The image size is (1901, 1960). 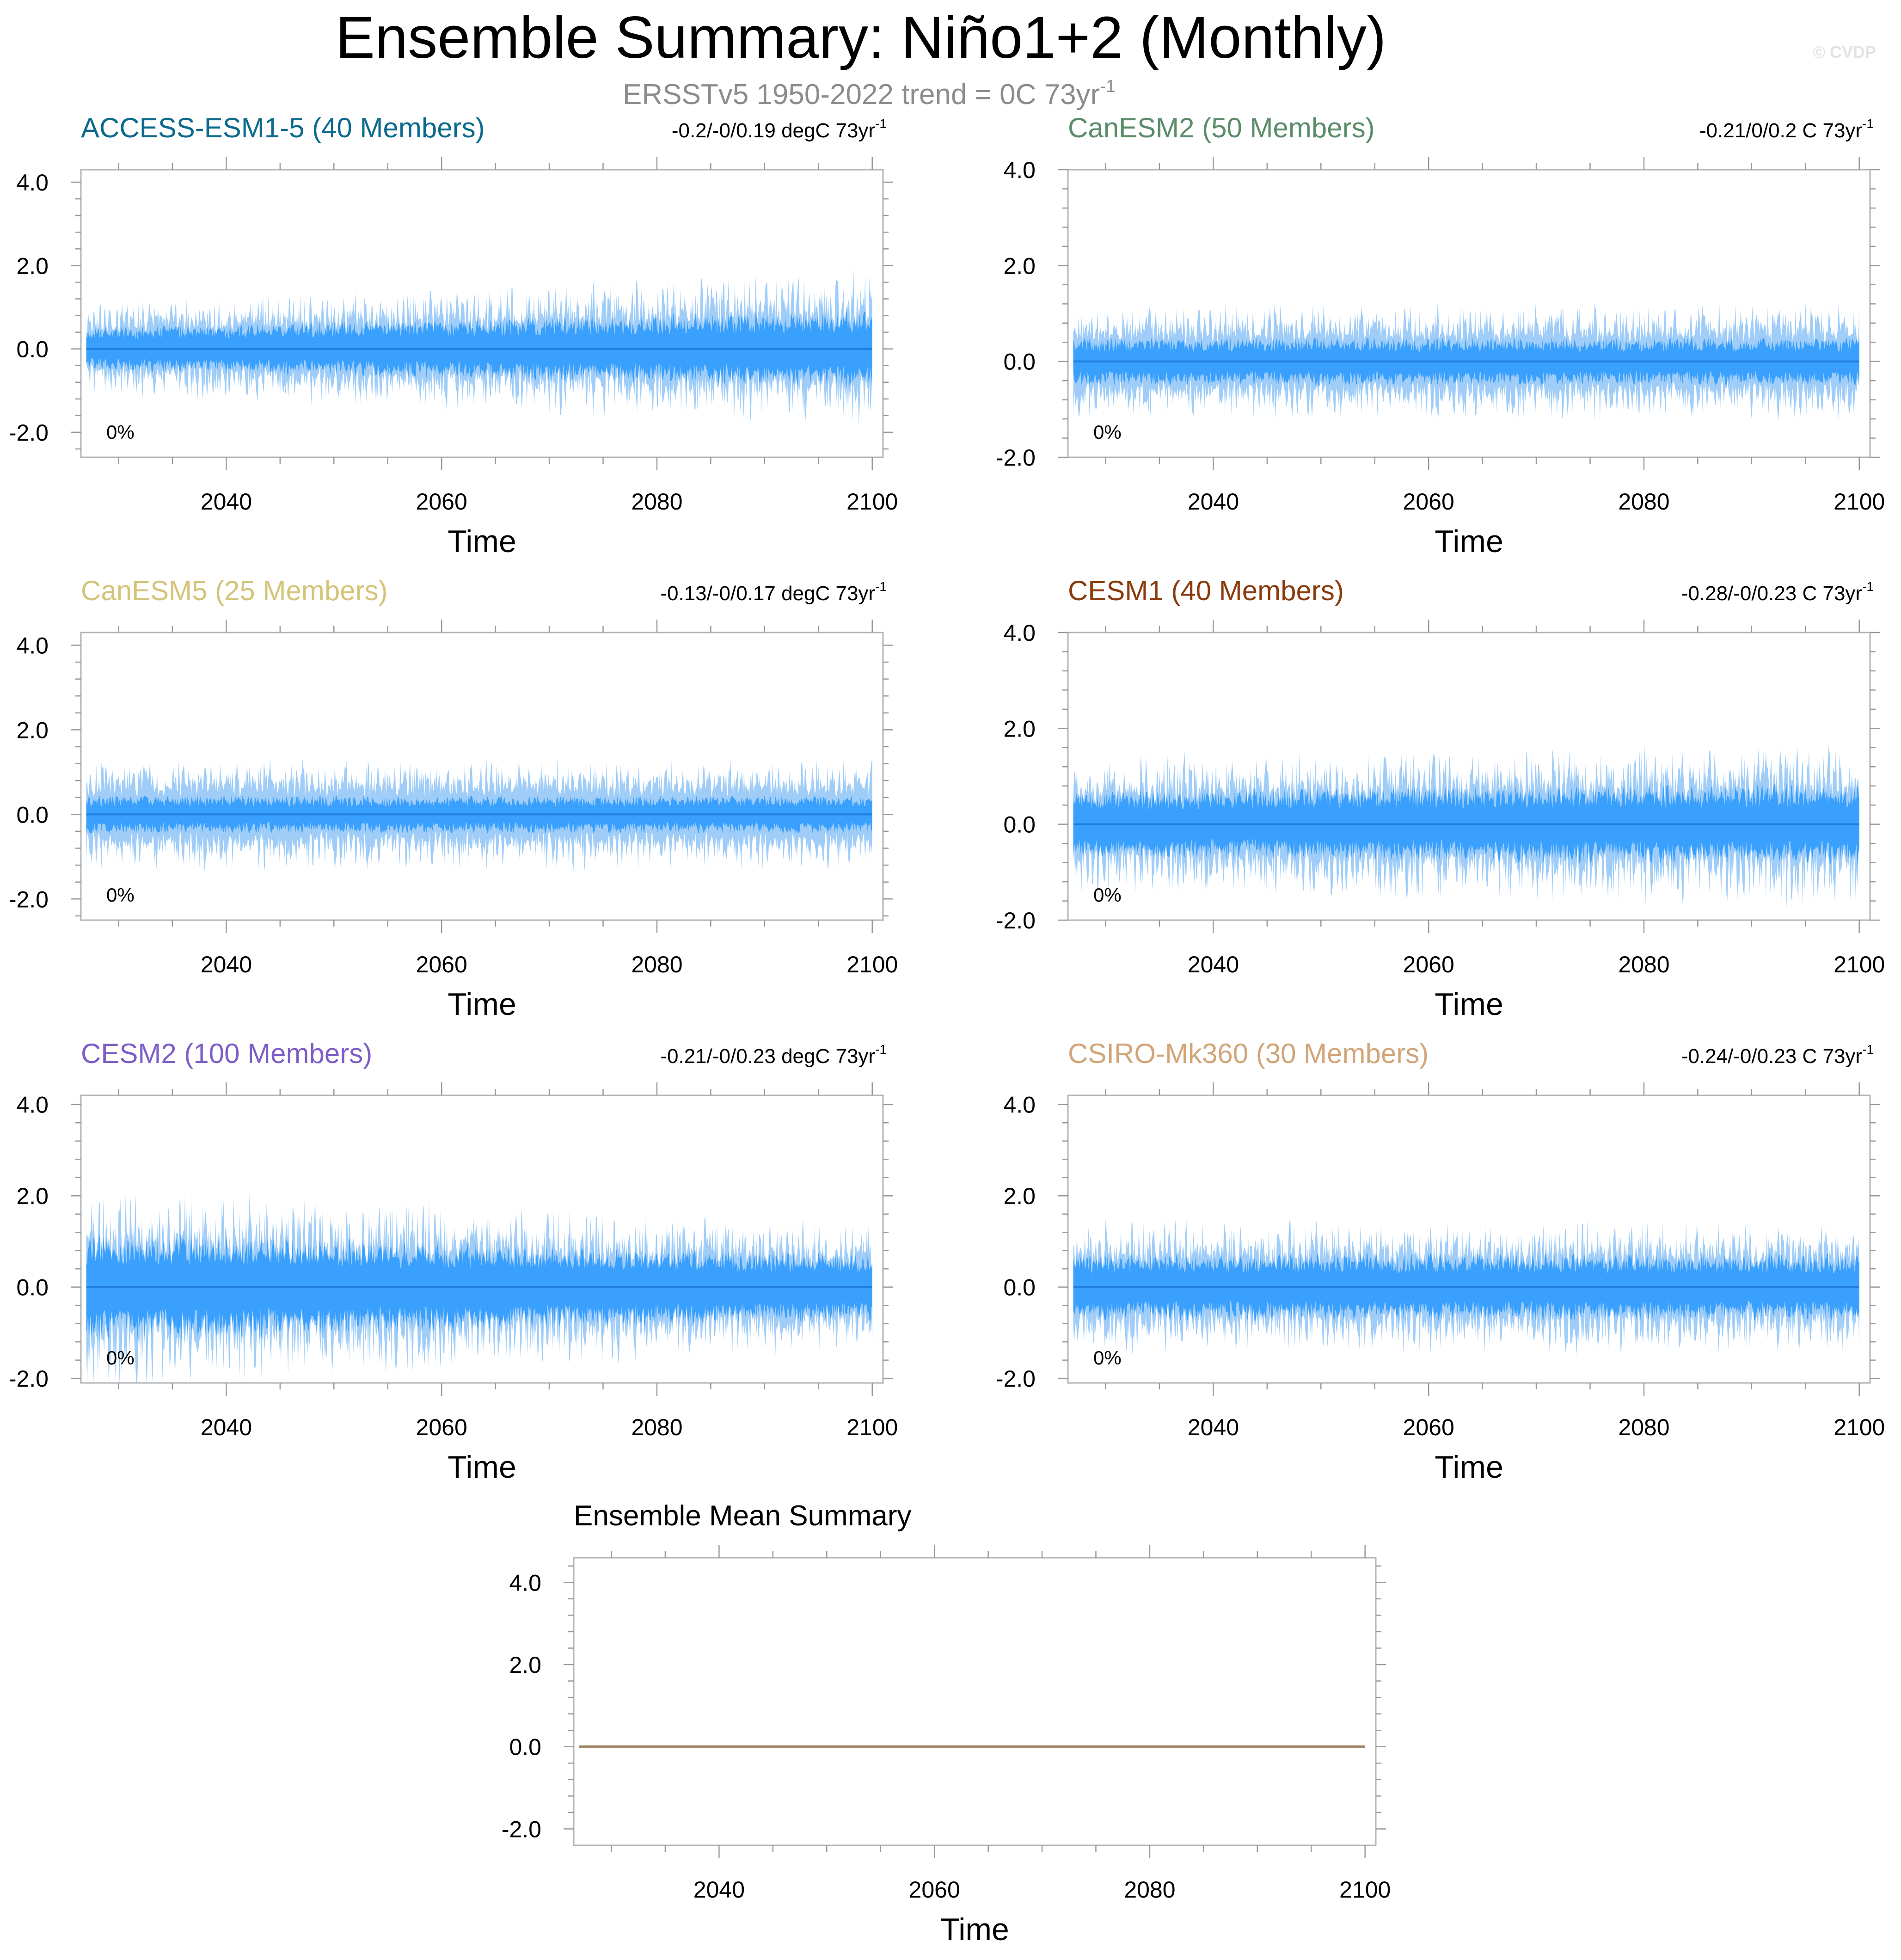 What do you see at coordinates (1222, 127) in the screenshot?
I see `panel-title: CanESM2 (50 Members)` at bounding box center [1222, 127].